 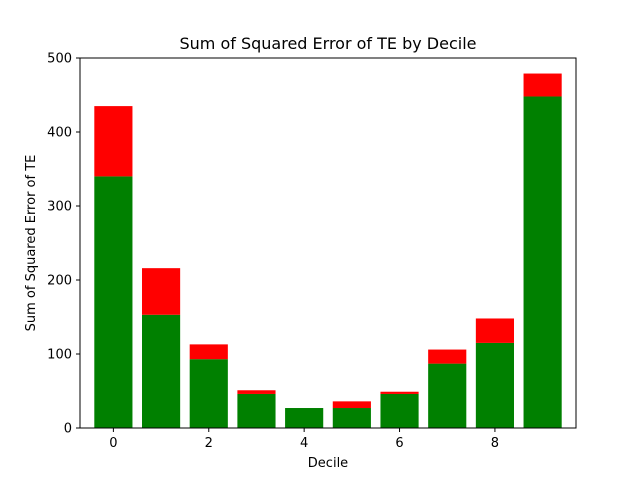 I want to click on y-tick-label: 200, so click(x=59, y=281).